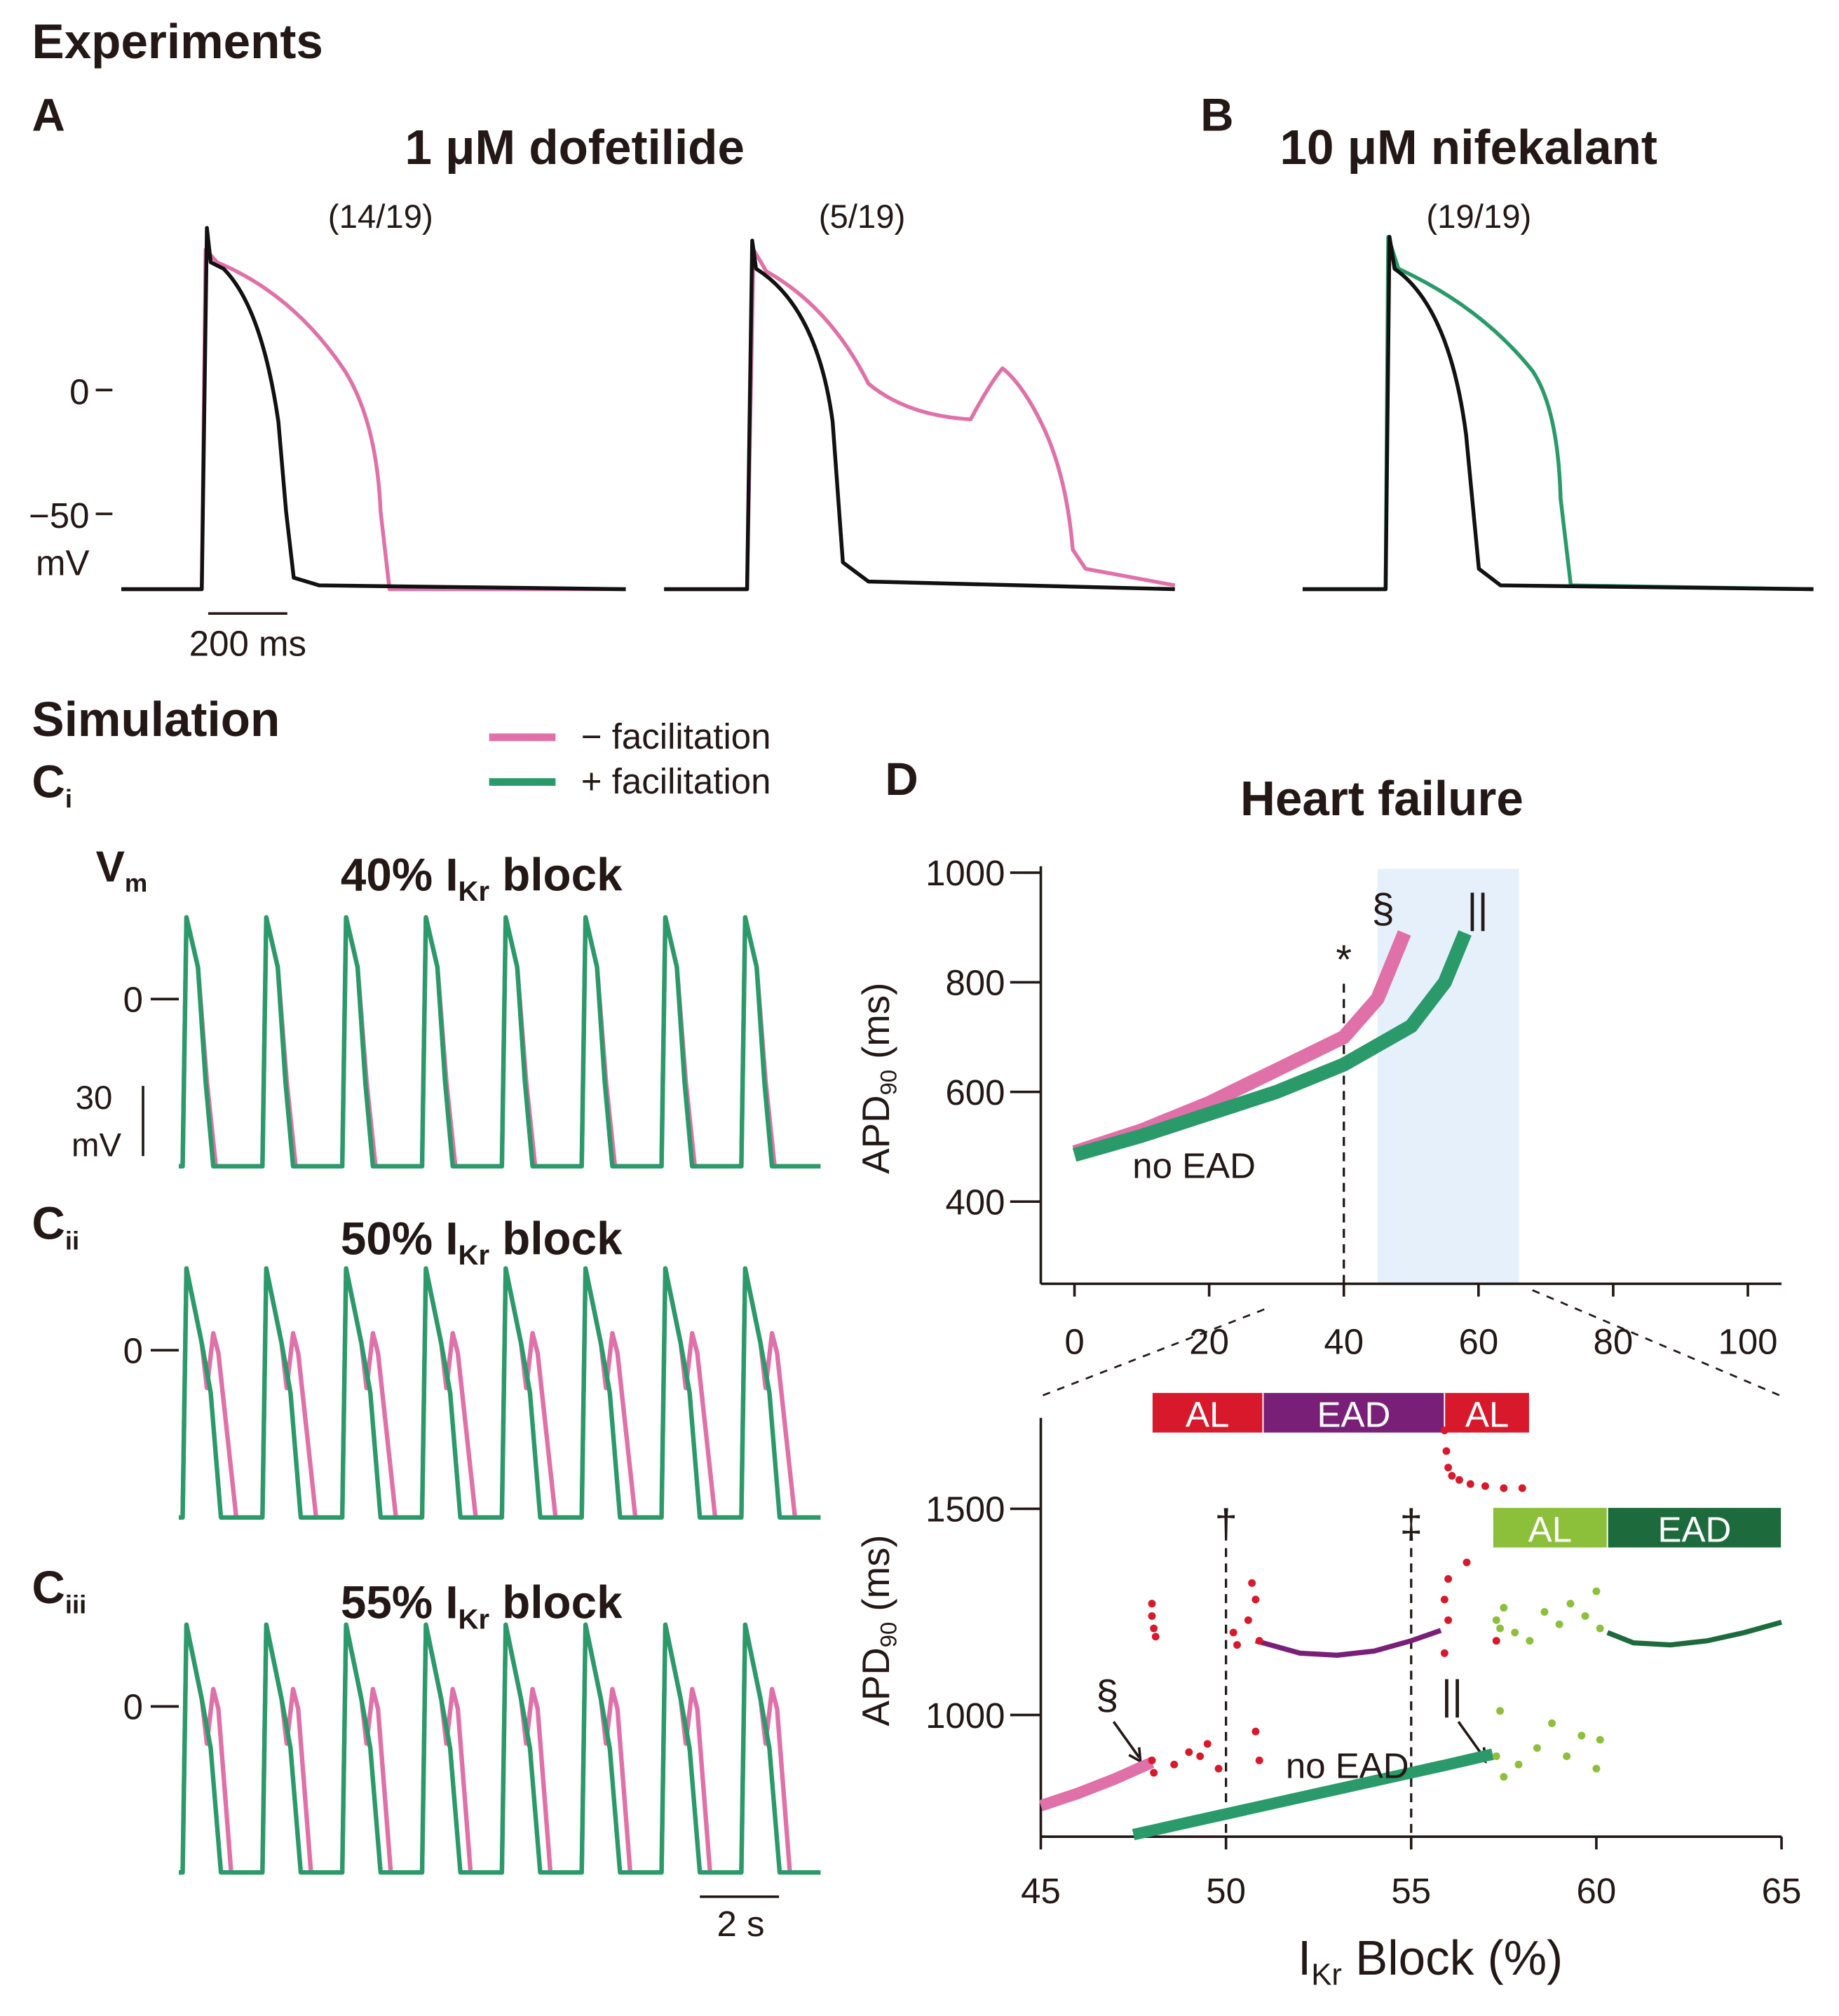 The height and width of the screenshot is (2016, 1839). What do you see at coordinates (380, 217) in the screenshot?
I see `count: (14/19)` at bounding box center [380, 217].